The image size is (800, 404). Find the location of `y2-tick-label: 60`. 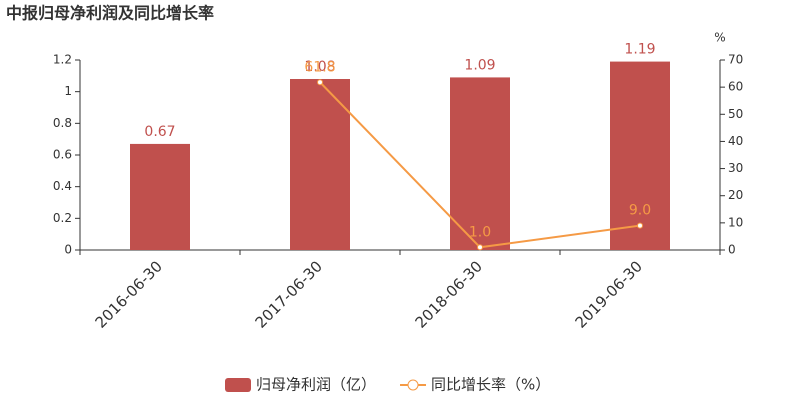

y2-tick-label: 60 is located at coordinates (735, 87).